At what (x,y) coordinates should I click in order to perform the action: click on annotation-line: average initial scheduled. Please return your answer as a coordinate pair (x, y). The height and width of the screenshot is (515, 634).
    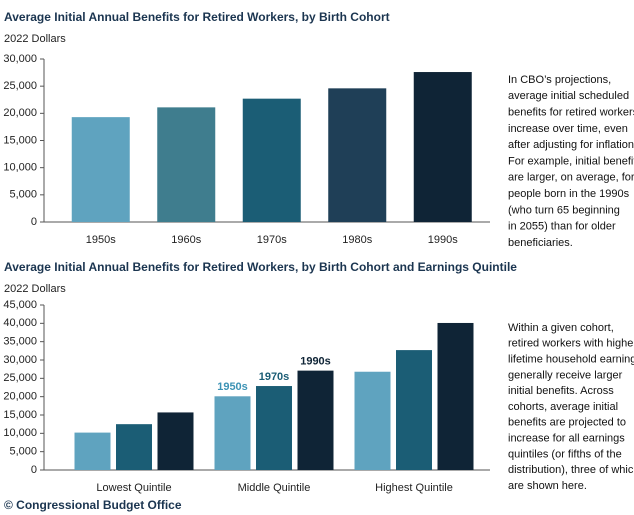
    Looking at the image, I should click on (568, 96).